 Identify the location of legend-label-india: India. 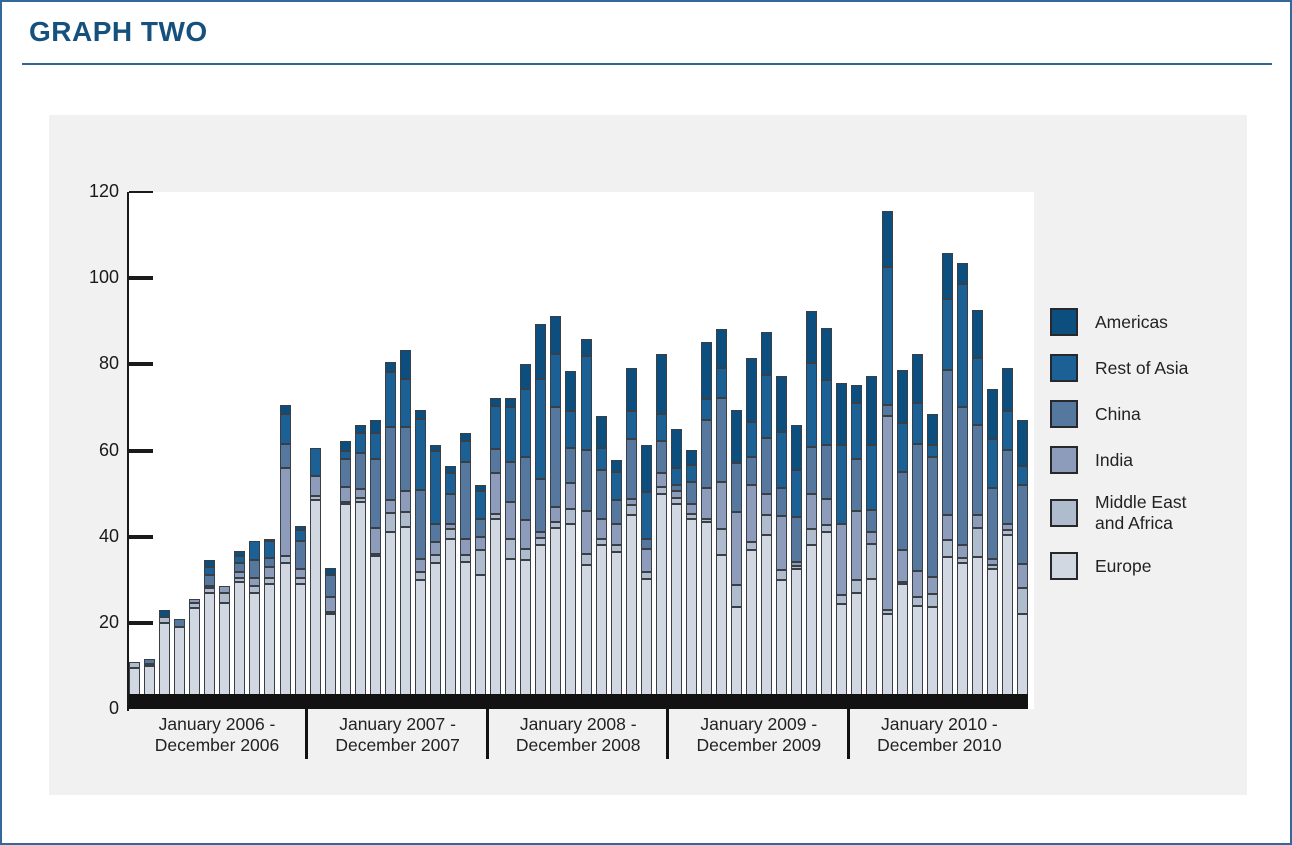
(1114, 459).